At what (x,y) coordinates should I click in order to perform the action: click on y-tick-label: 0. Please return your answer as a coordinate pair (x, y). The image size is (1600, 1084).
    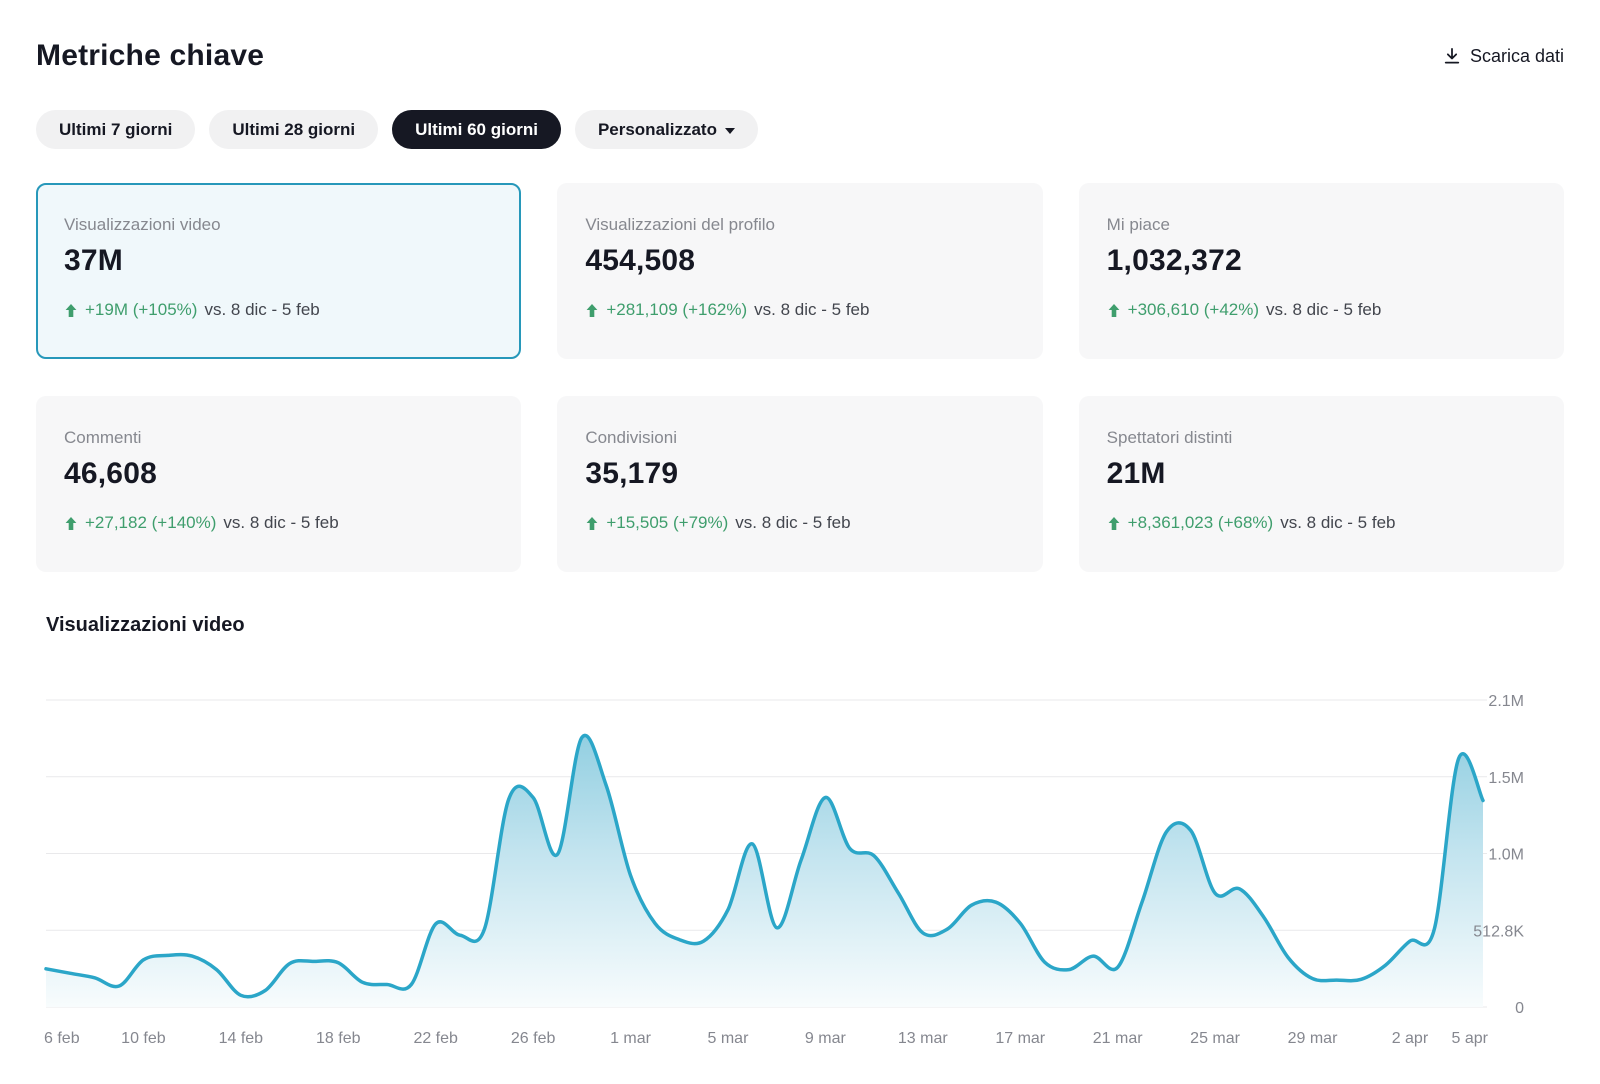
    Looking at the image, I should click on (1519, 1008).